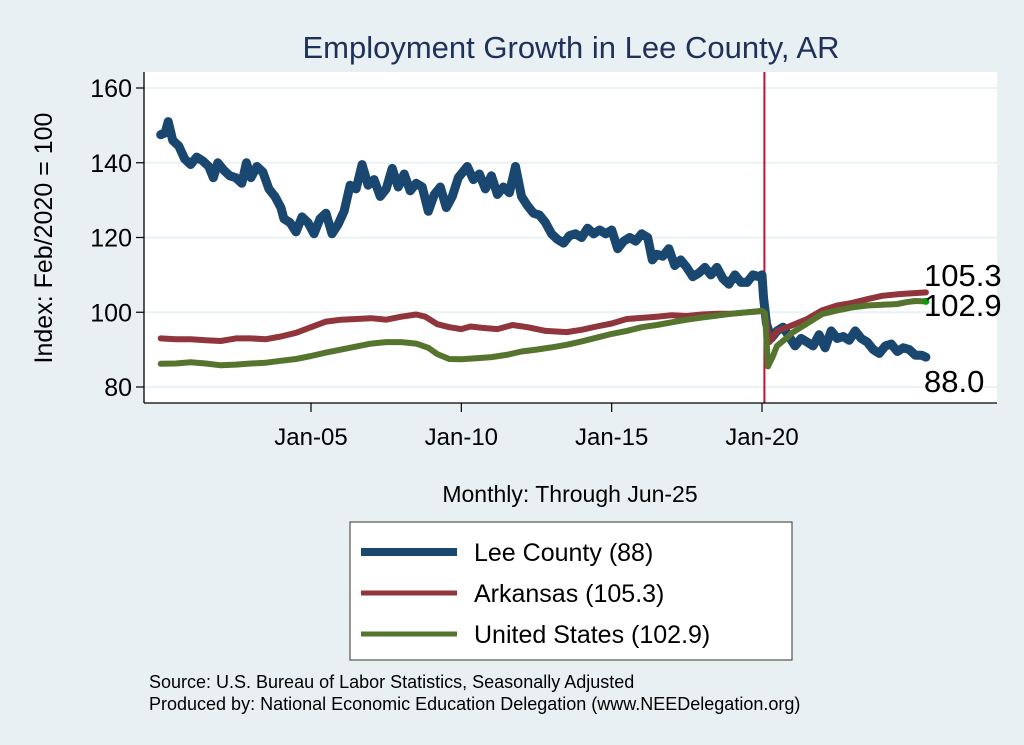 The height and width of the screenshot is (745, 1024). I want to click on x-axis-title: Monthly: Through Jun-25, so click(569, 494).